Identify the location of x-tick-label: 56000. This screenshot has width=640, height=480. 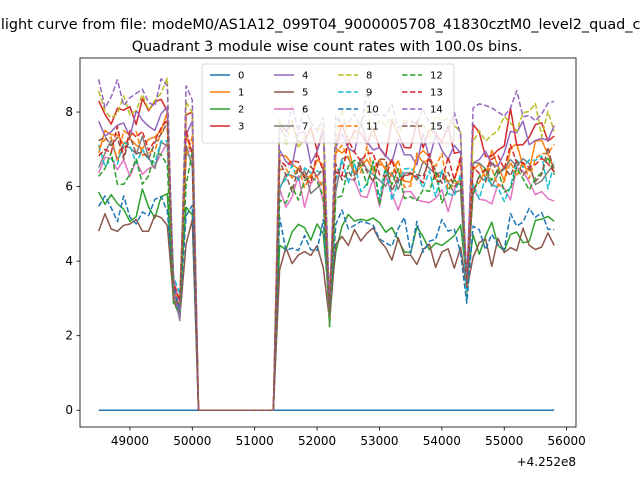
(567, 441).